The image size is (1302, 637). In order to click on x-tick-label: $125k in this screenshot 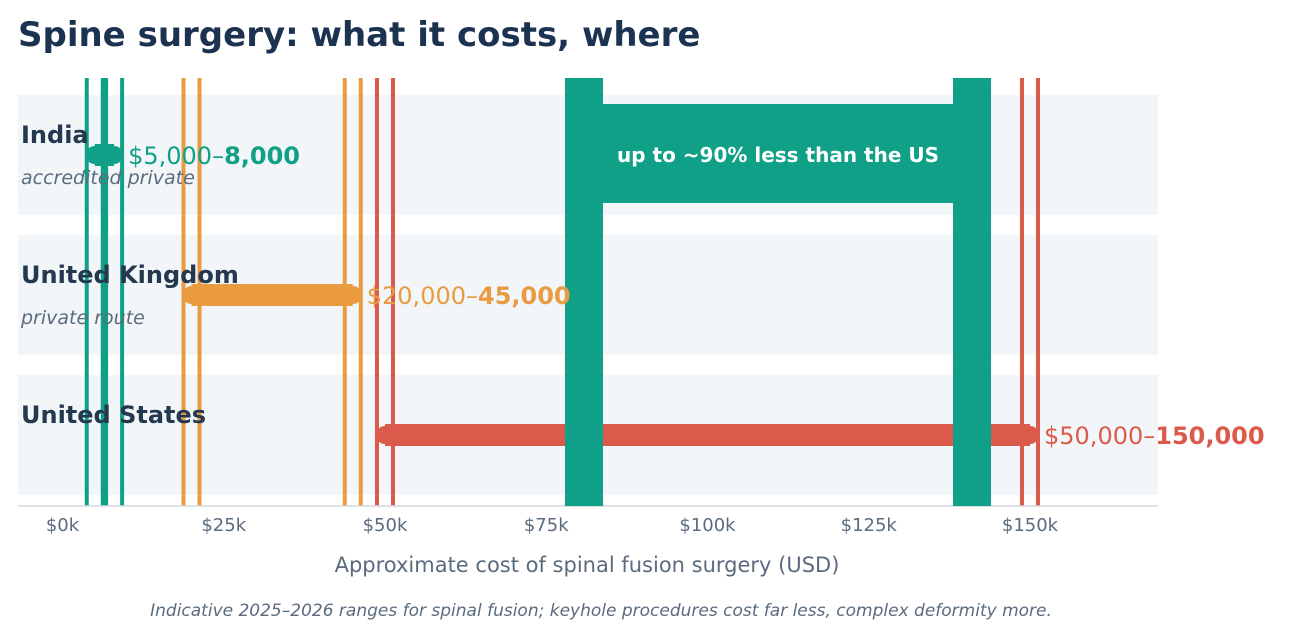, I will do `click(869, 525)`.